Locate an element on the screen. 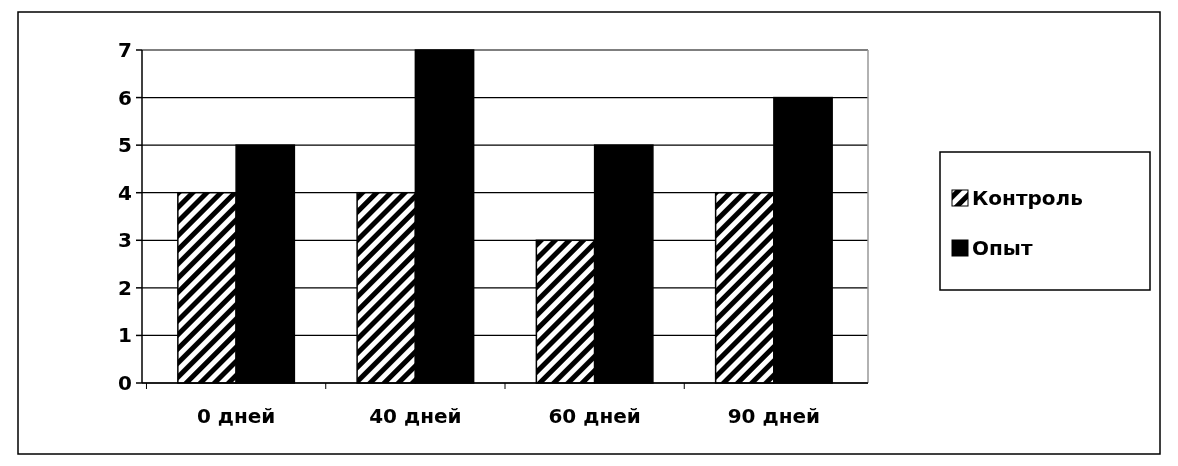 This screenshot has height=466, width=1178. y-tick-label: 3 is located at coordinates (125, 240).